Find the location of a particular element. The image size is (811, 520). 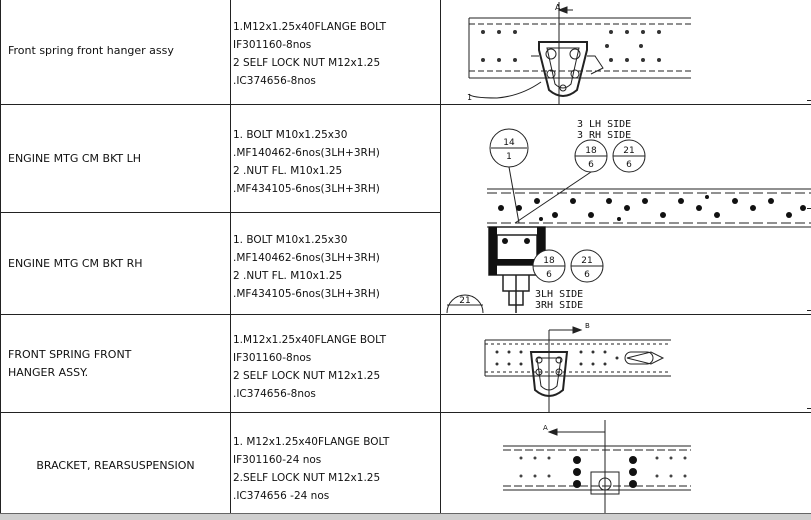

part-name-cell: BRACKET, REARSUSPENSION is located at coordinates (116, 466).